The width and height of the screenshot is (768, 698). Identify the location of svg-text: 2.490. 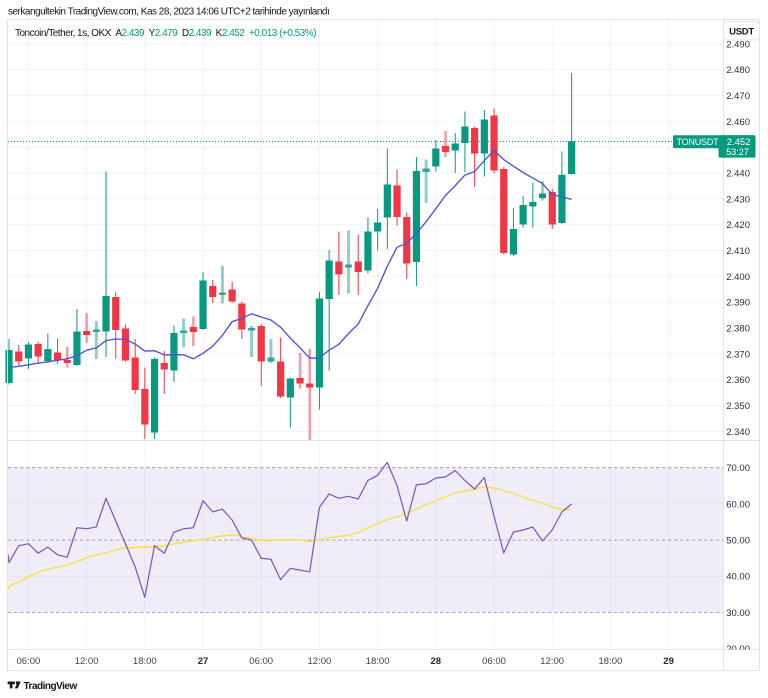
(738, 44).